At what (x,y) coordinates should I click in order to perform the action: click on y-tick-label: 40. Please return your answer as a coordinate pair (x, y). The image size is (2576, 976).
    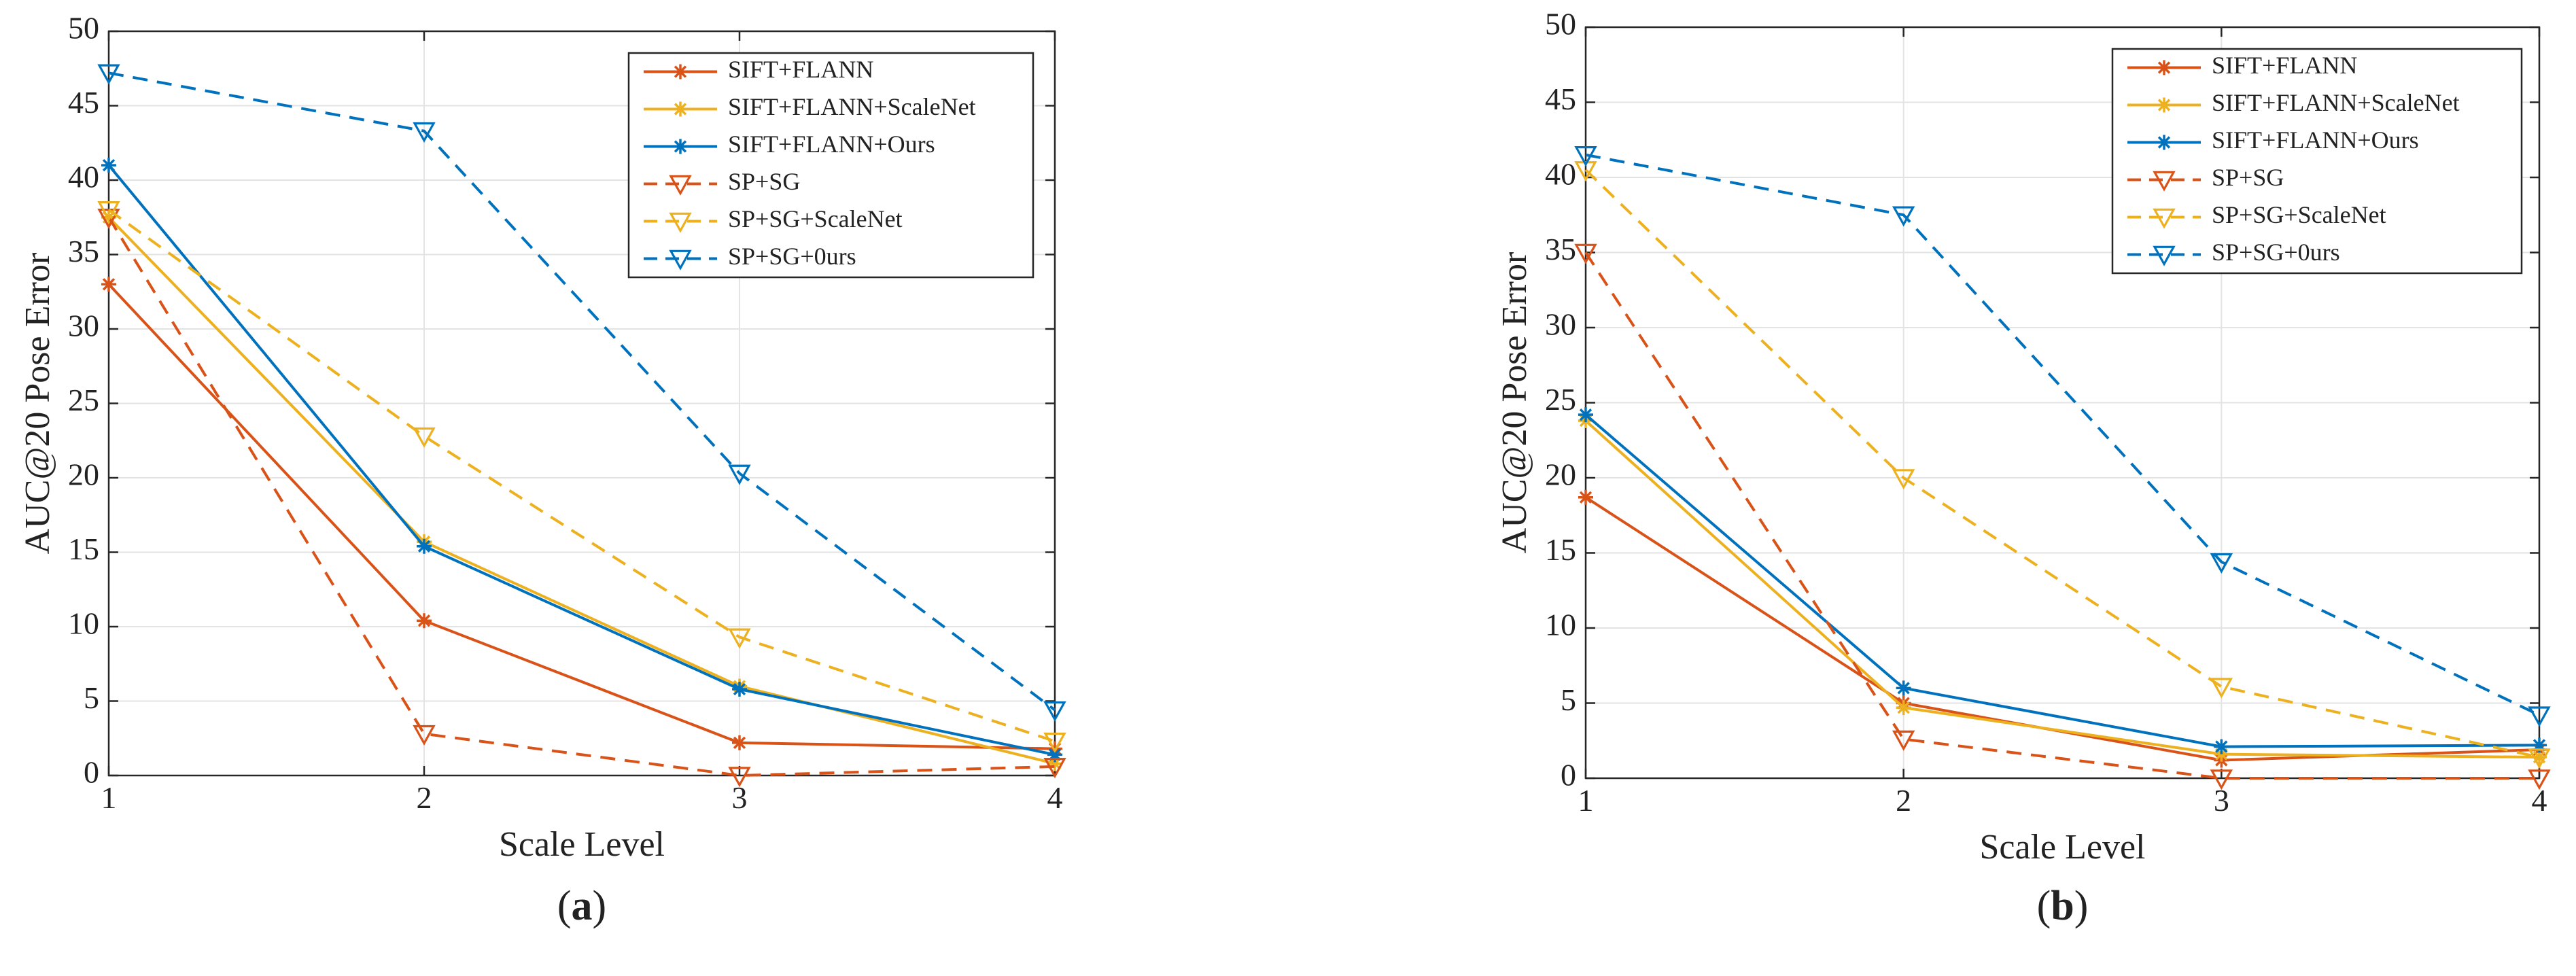
    Looking at the image, I should click on (1560, 174).